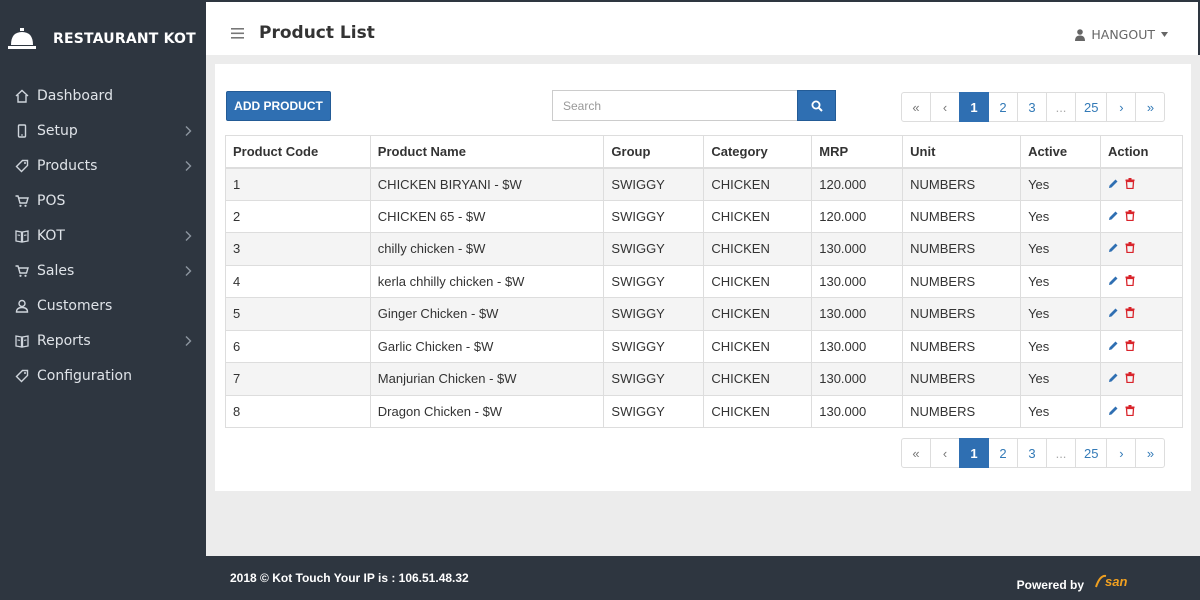 This screenshot has width=1200, height=600. I want to click on table-cell: 130.000, so click(857, 314).